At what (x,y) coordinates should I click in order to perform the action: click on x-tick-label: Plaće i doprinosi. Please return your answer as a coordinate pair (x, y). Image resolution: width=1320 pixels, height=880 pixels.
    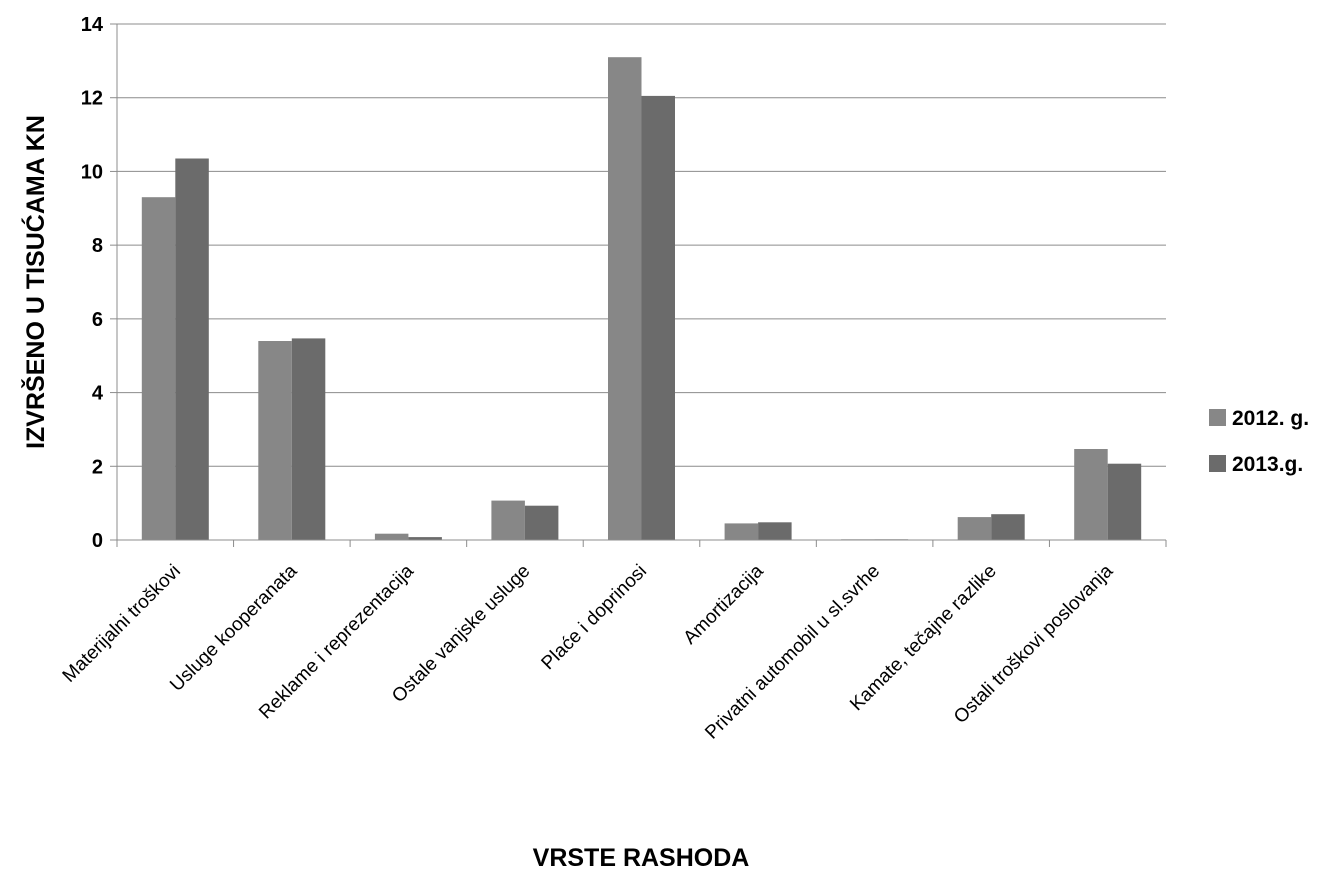
    Looking at the image, I should click on (594, 617).